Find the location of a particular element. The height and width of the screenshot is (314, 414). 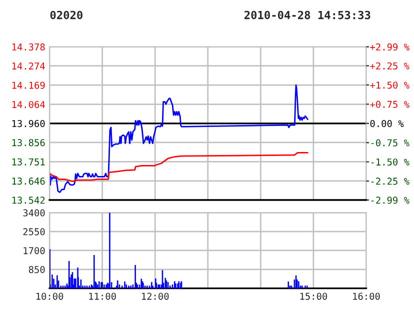

y2-tick-label: -2.99 % is located at coordinates (390, 200).